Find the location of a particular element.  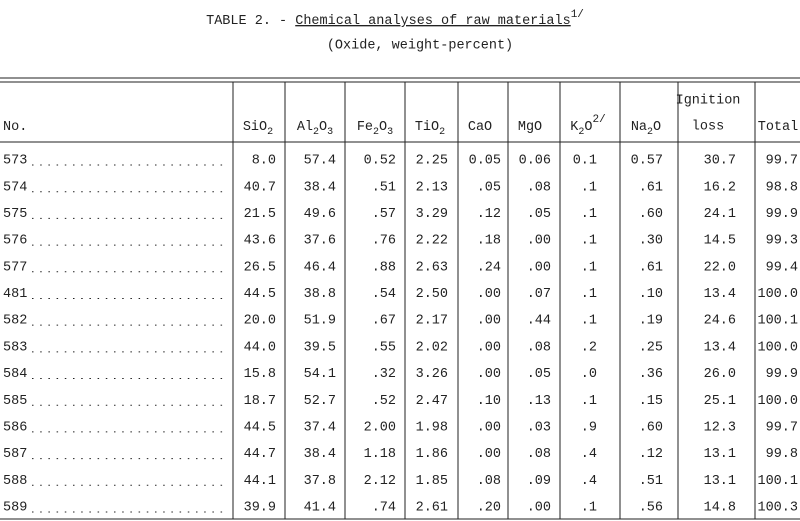

cell-value: 2.25 is located at coordinates (432, 161).